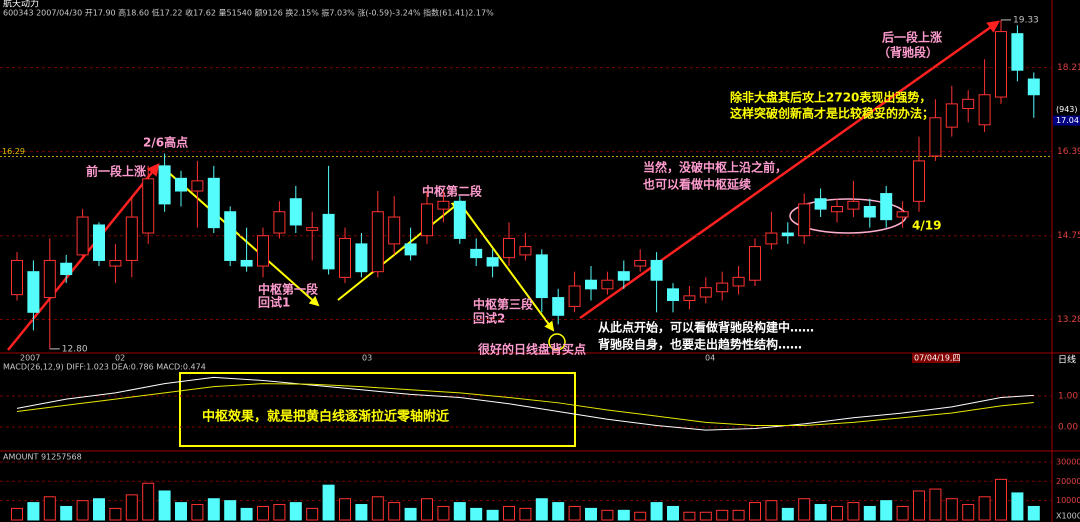  I want to click on y-tick-label: 0.00, so click(1068, 428).